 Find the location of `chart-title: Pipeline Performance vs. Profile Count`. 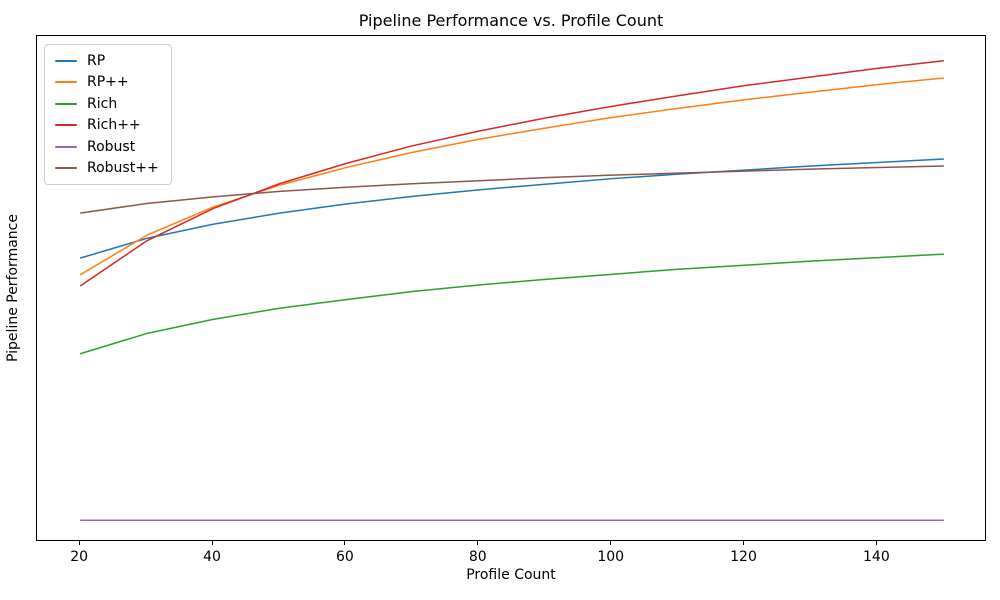

chart-title: Pipeline Performance vs. Profile Count is located at coordinates (511, 20).